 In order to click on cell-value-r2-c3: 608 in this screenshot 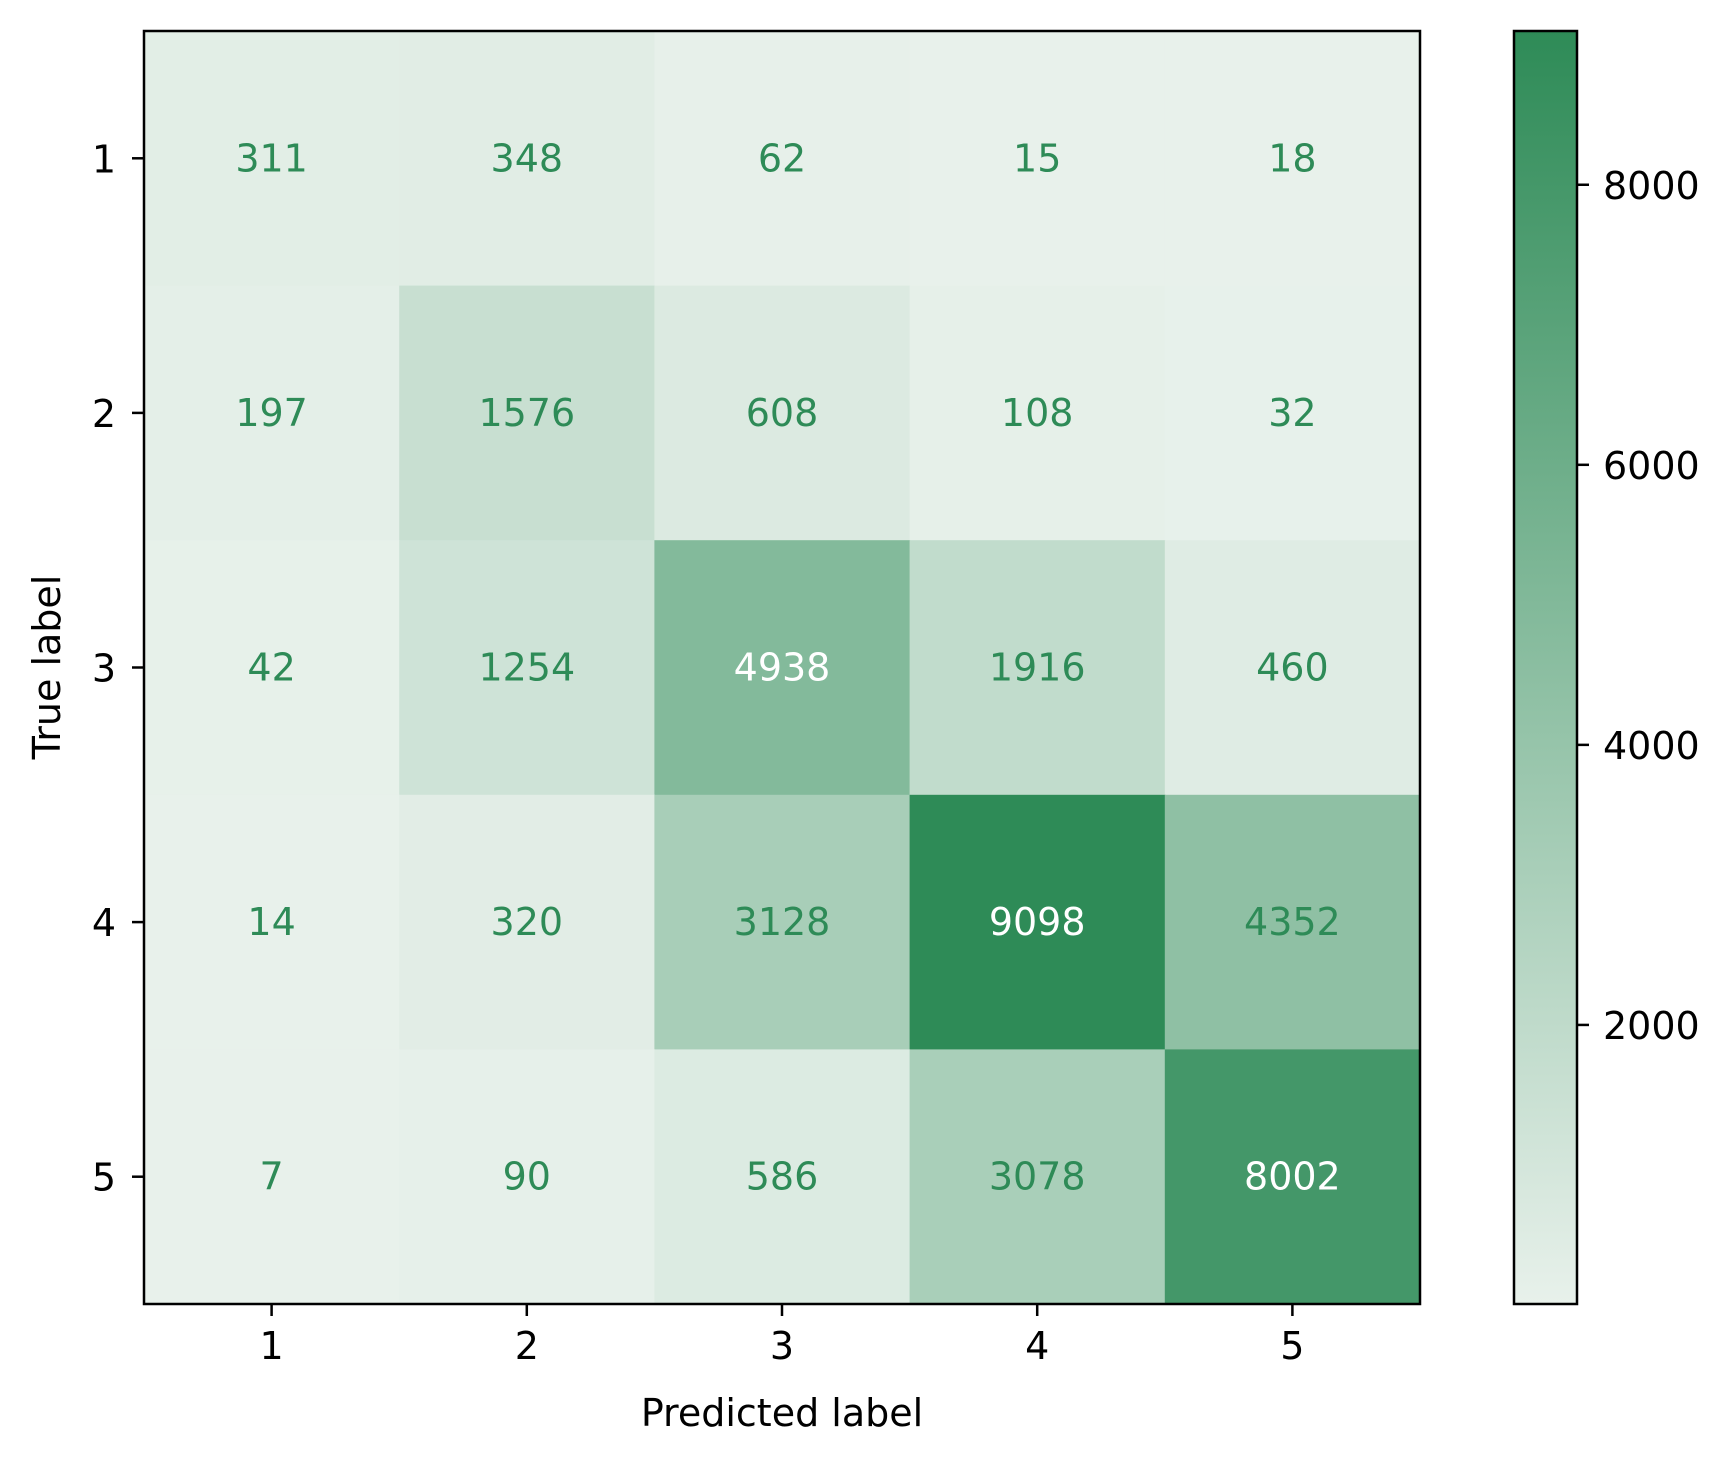, I will do `click(782, 413)`.